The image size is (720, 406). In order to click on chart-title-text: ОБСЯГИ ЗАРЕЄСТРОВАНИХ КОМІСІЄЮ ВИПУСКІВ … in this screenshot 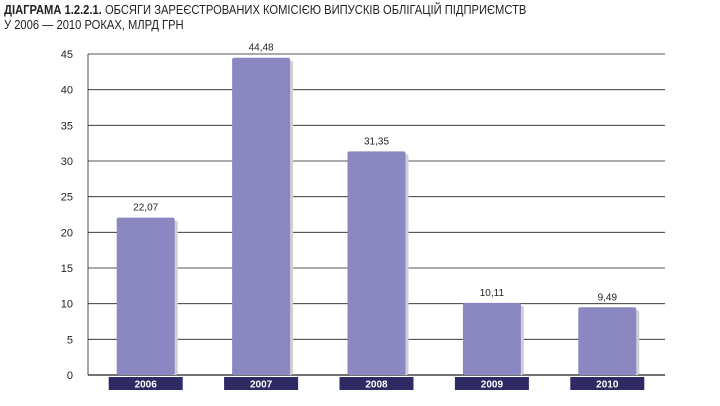, I will do `click(315, 9)`.